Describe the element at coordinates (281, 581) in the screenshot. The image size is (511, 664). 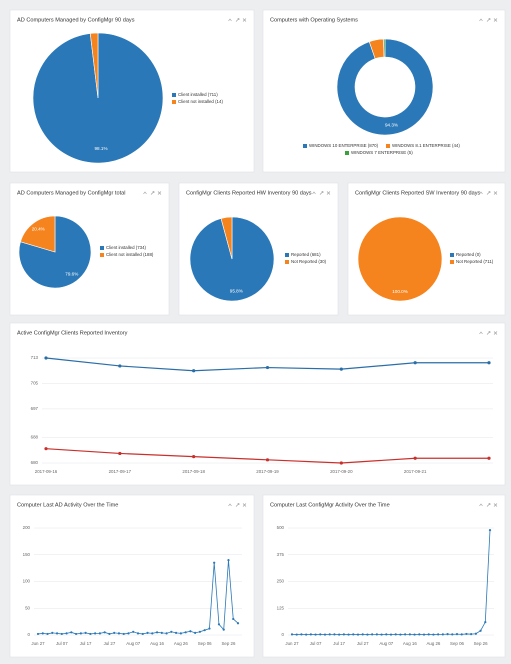
I see `y-tick-label: 250` at that location.